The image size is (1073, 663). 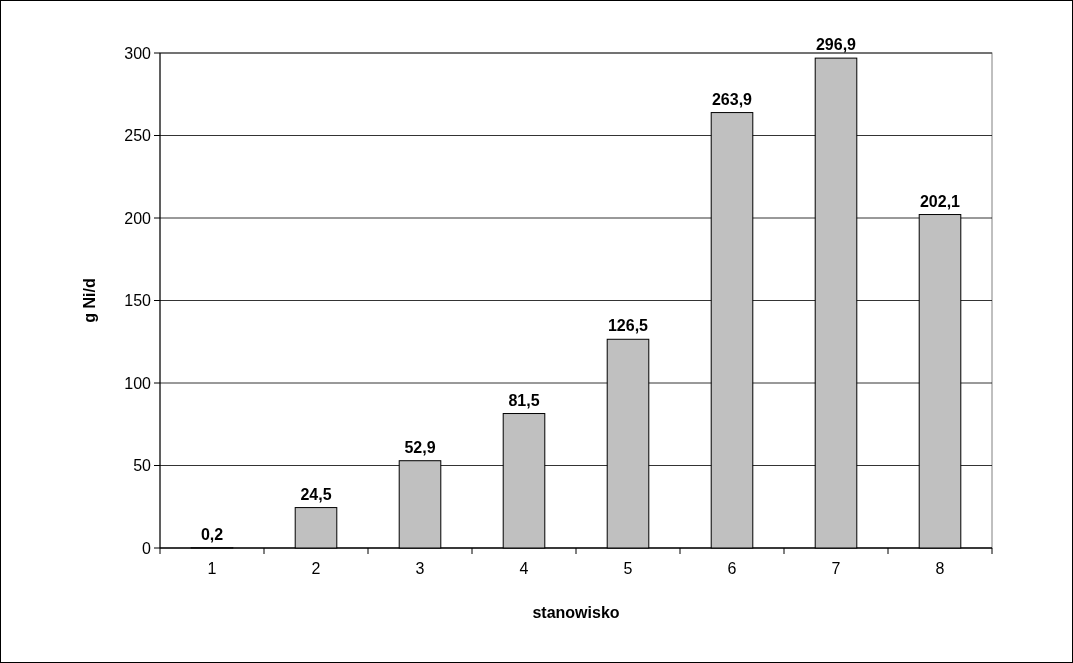 What do you see at coordinates (628, 568) in the screenshot?
I see `x-tick-label: 5` at bounding box center [628, 568].